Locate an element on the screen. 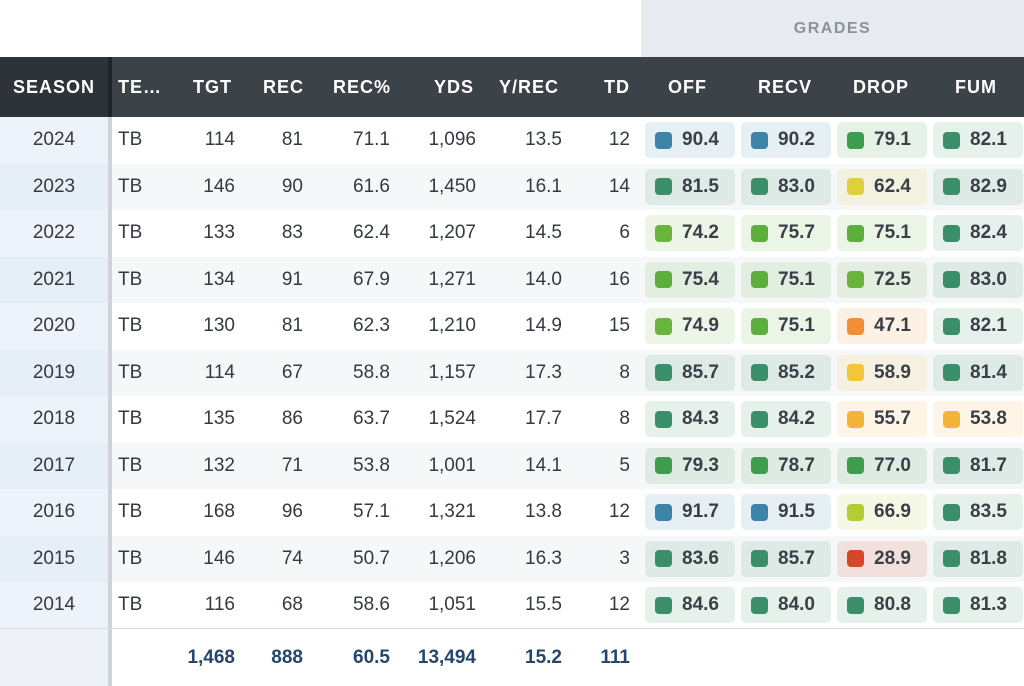 Image resolution: width=1024 pixels, height=686 pixels. column-header-y-rec: Y/REC is located at coordinates (529, 86).